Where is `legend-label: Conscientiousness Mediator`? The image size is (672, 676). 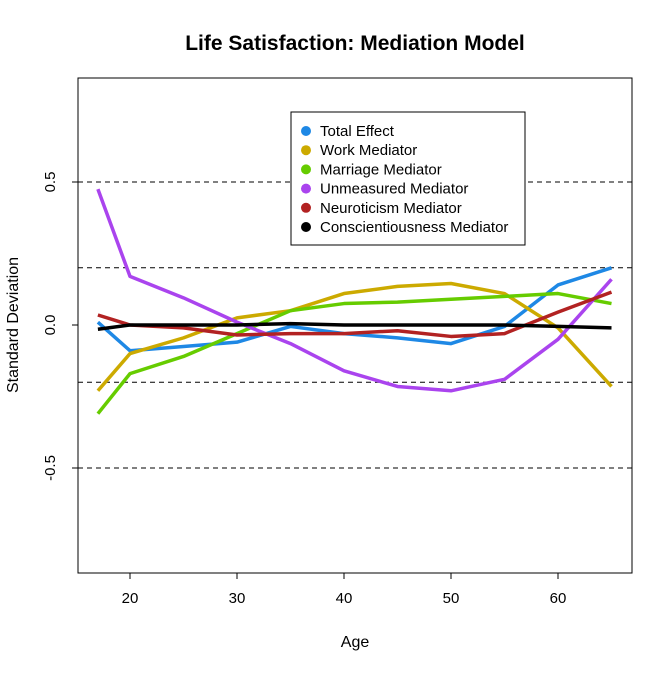
legend-label: Conscientiousness Mediator is located at coordinates (414, 227).